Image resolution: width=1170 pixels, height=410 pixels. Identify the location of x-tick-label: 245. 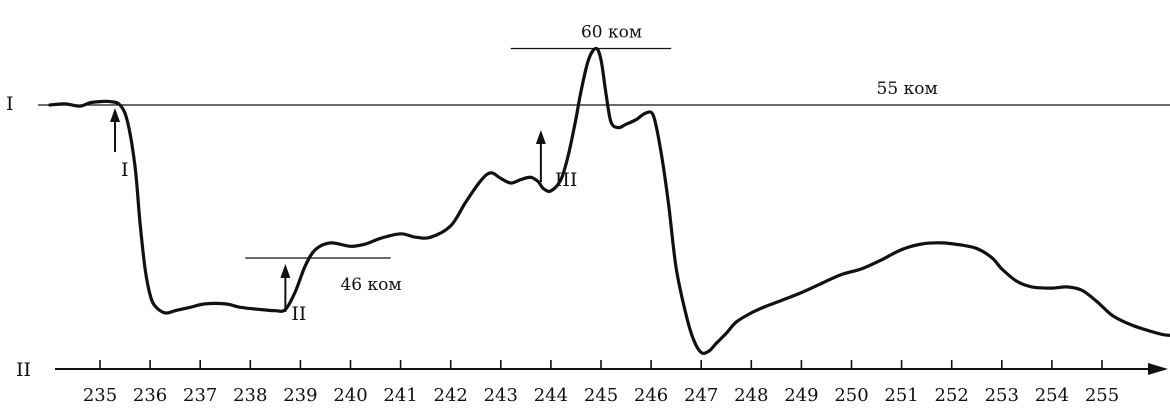
(601, 395).